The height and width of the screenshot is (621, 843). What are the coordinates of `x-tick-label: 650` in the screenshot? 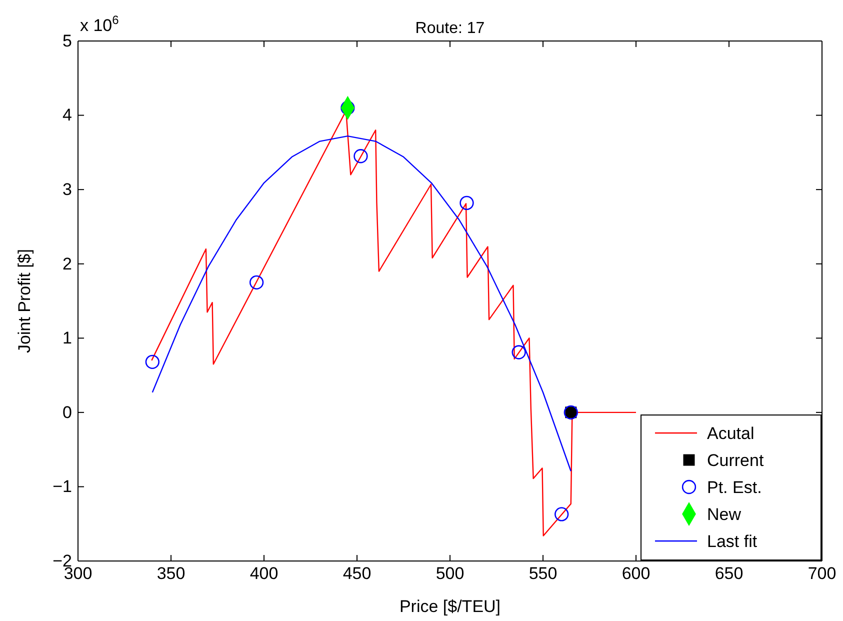 It's located at (729, 574).